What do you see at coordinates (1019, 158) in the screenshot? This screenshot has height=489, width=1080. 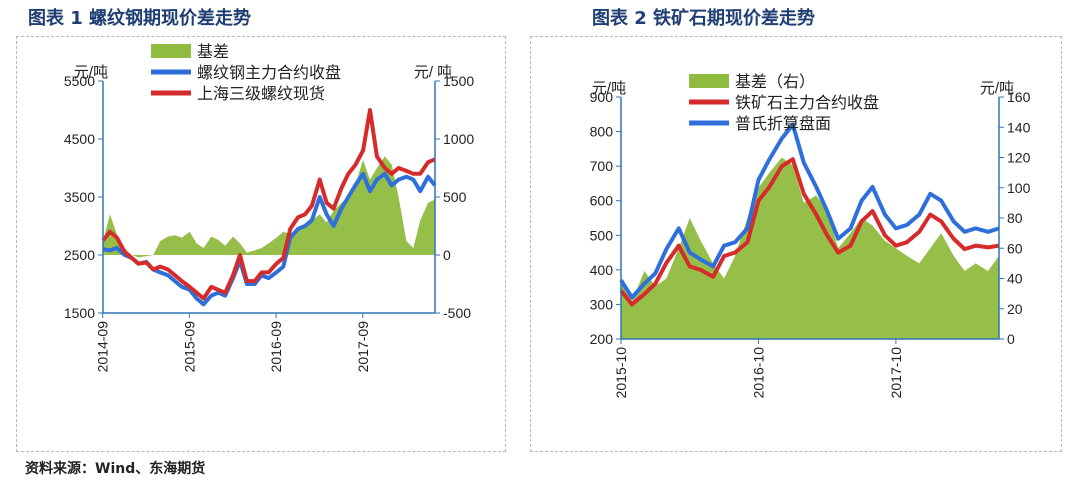 I see `right-tick-label: 120` at bounding box center [1019, 158].